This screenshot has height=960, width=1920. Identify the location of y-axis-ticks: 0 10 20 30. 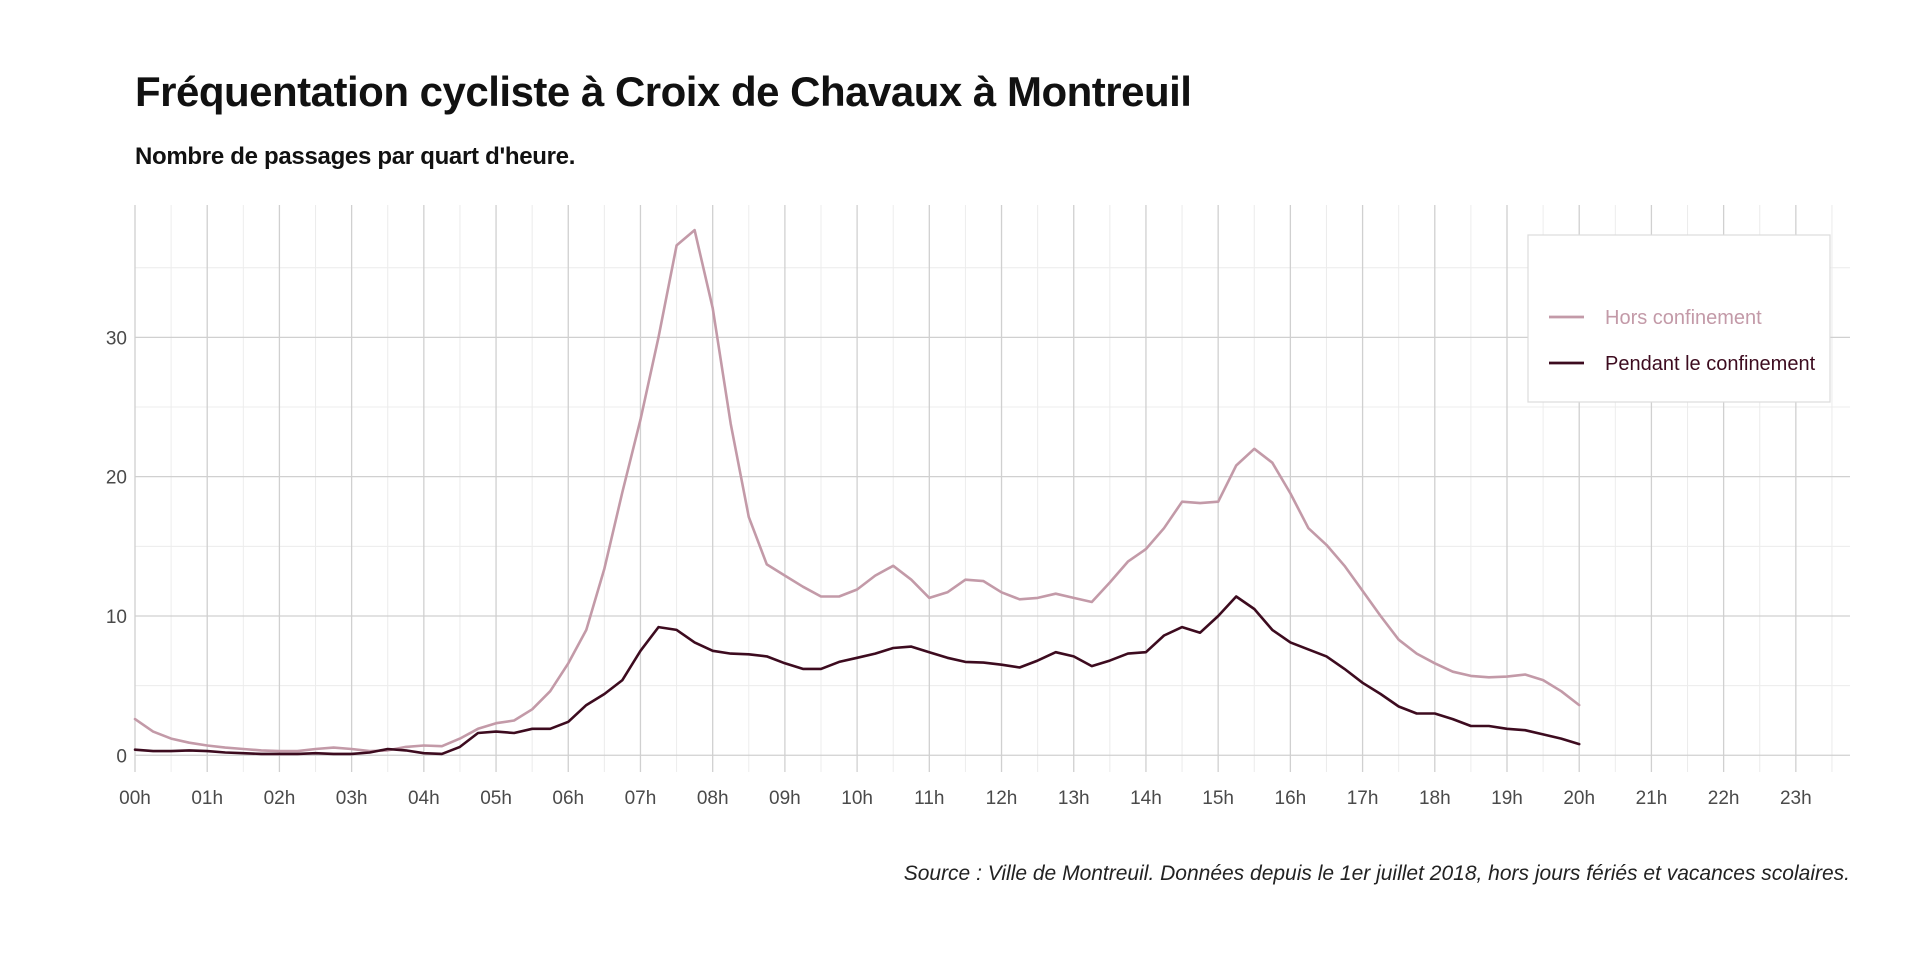
(116, 547).